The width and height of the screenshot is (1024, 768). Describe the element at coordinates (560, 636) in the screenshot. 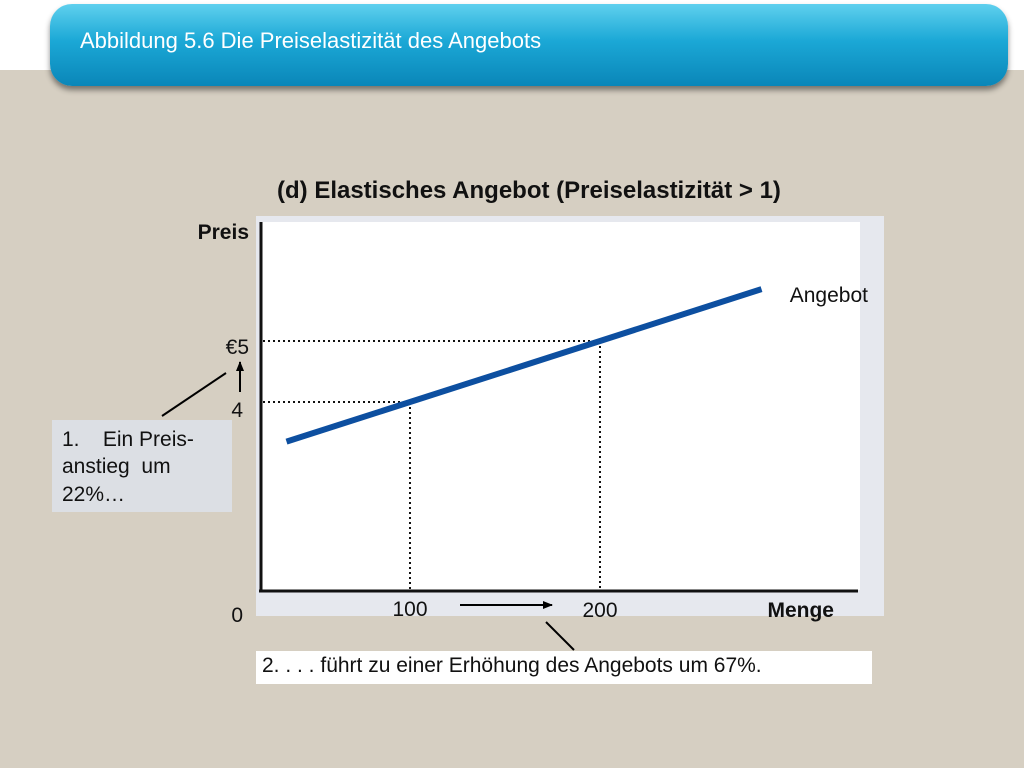

I see `note2-leader-line` at that location.